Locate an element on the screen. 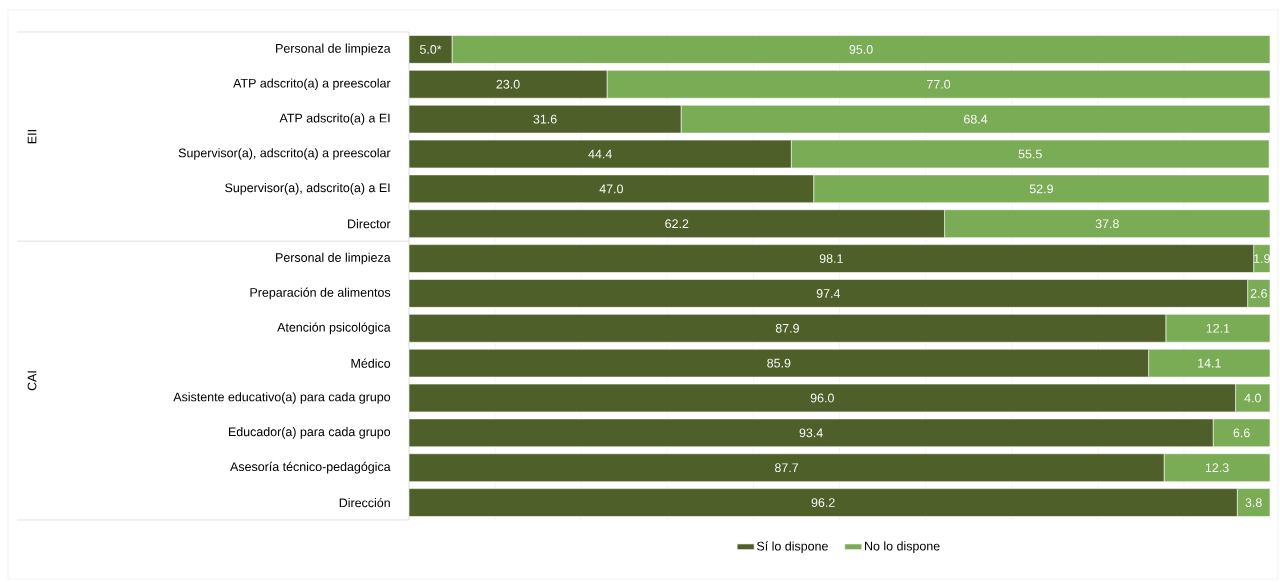 The width and height of the screenshot is (1280, 582). y-tick-label: Asesoría técnico-pedagógica is located at coordinates (310, 467).